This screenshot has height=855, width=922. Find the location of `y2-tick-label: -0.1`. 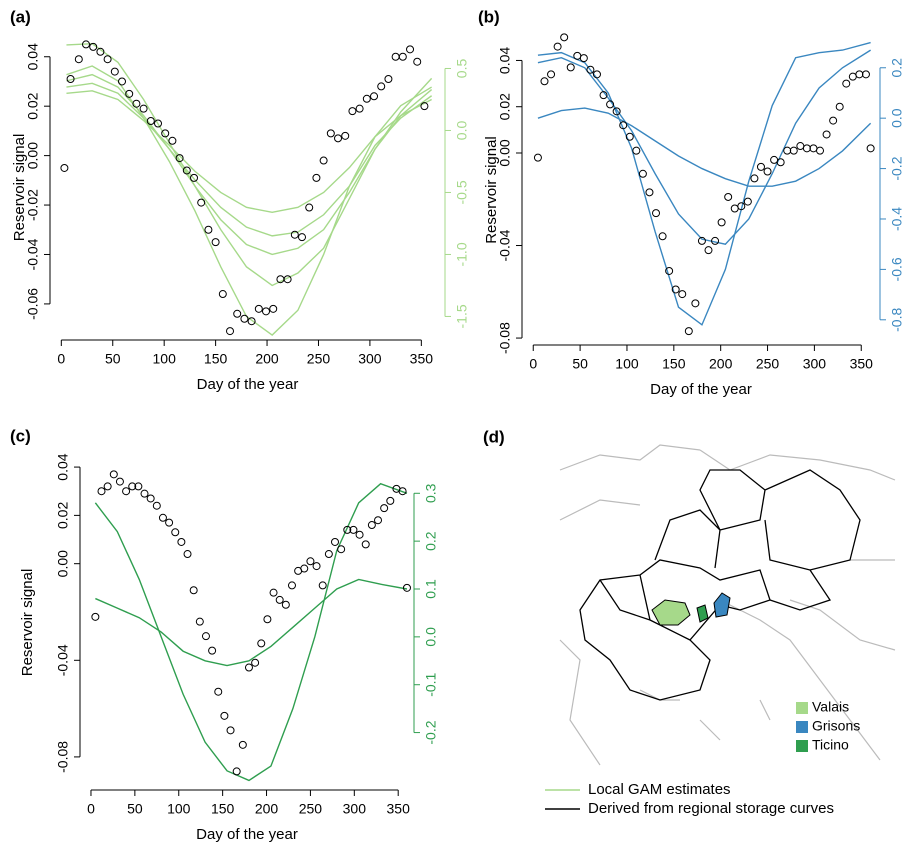

y2-tick-label: -0.1 is located at coordinates (431, 684).